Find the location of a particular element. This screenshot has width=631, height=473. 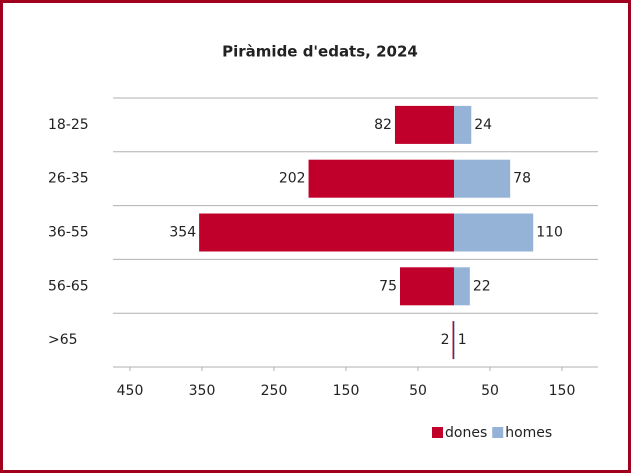

data-label: 354 is located at coordinates (182, 233).